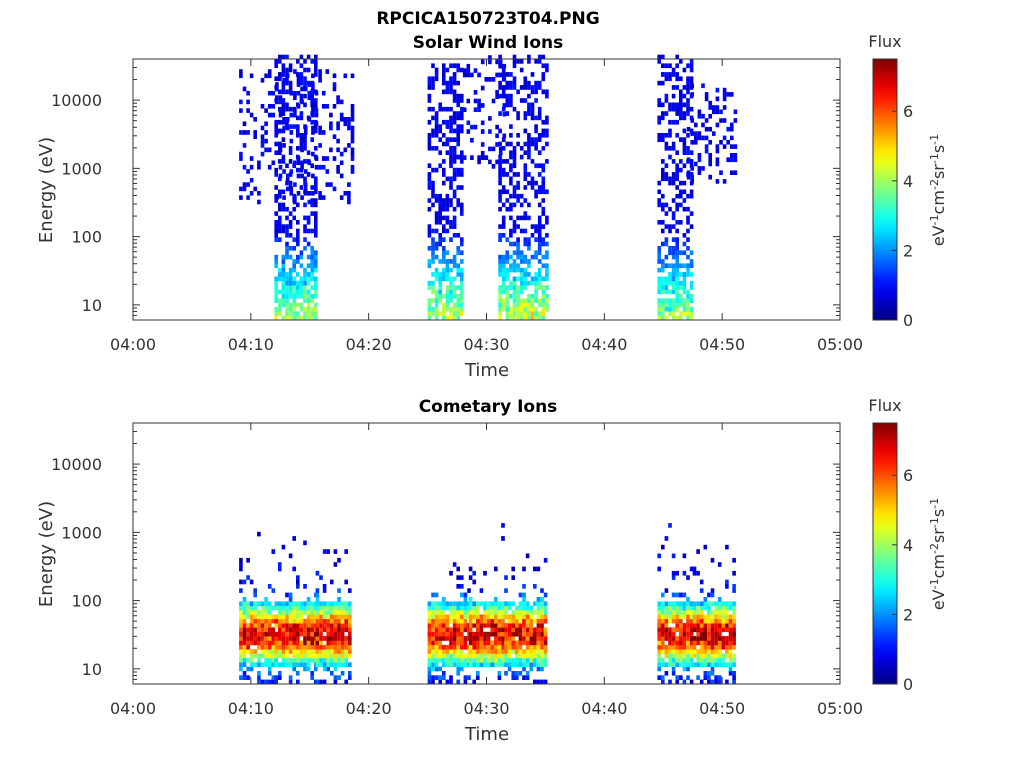  I want to click on colorbar-unit: eV-1cm-2sr-1s-1, so click(938, 554).